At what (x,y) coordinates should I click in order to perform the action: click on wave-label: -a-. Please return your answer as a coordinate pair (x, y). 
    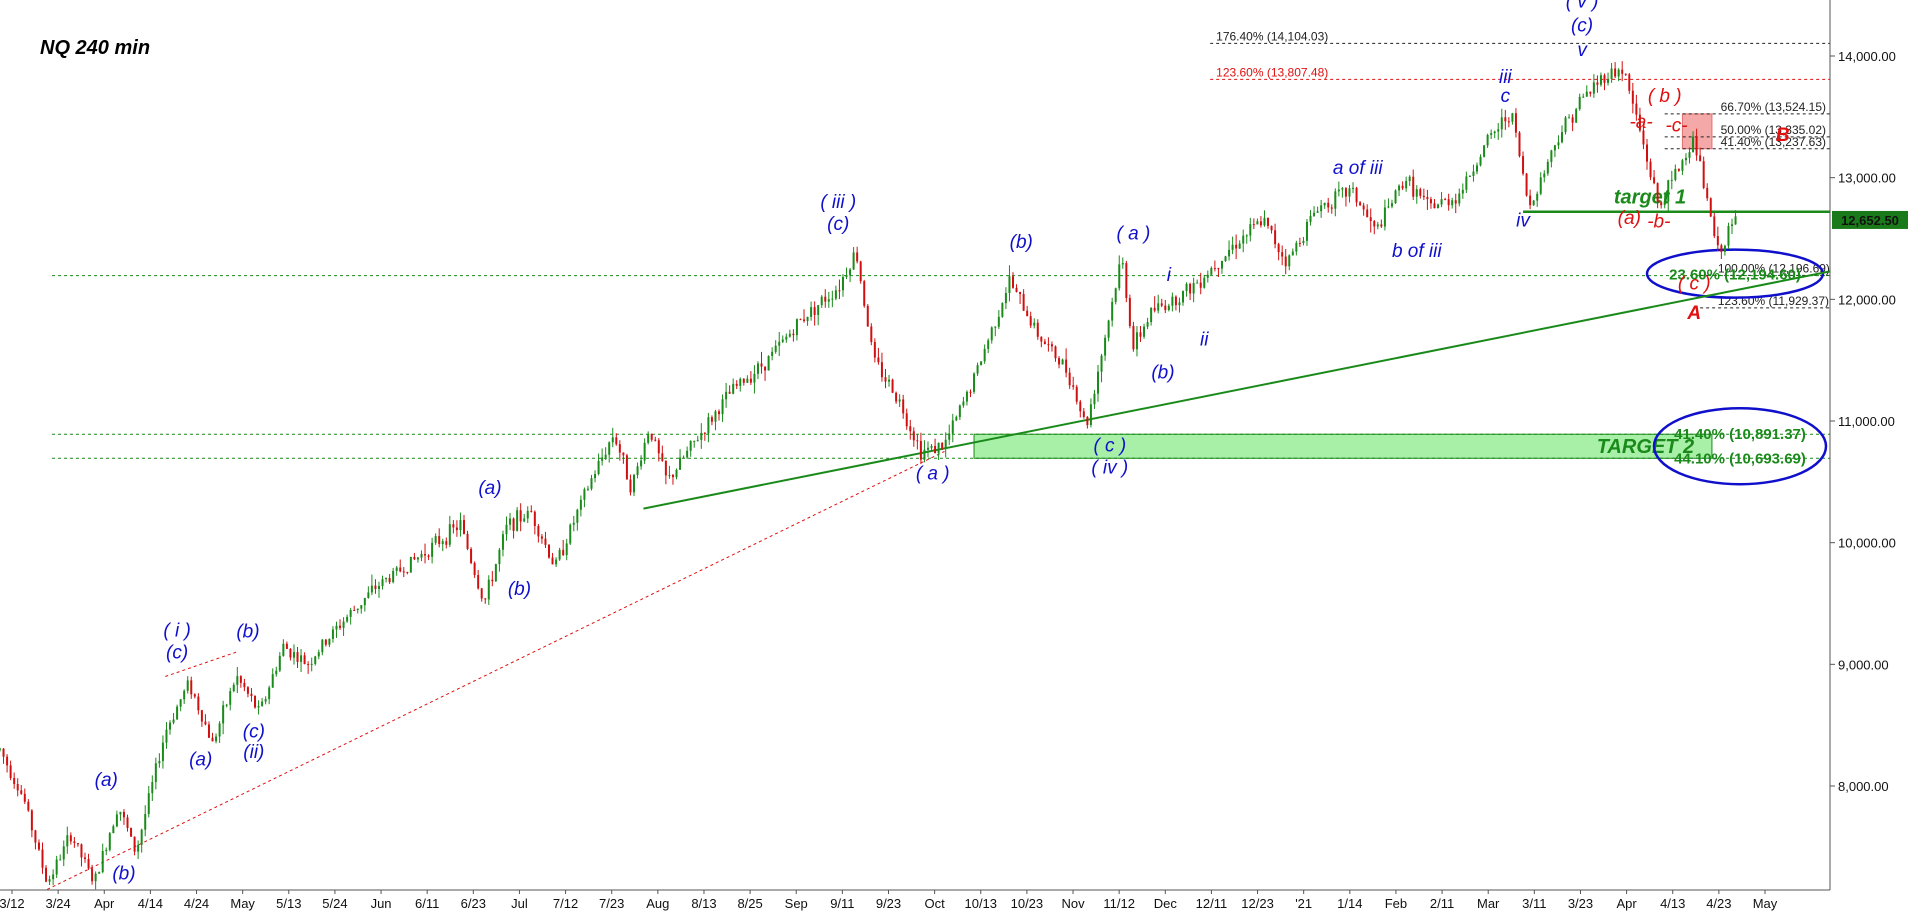
    Looking at the image, I should click on (1640, 122).